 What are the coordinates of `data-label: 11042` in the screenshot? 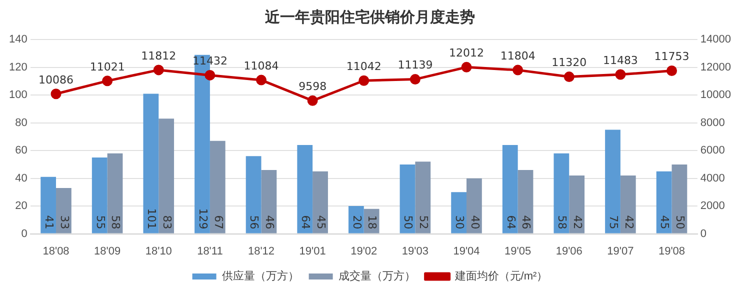 It's located at (364, 66).